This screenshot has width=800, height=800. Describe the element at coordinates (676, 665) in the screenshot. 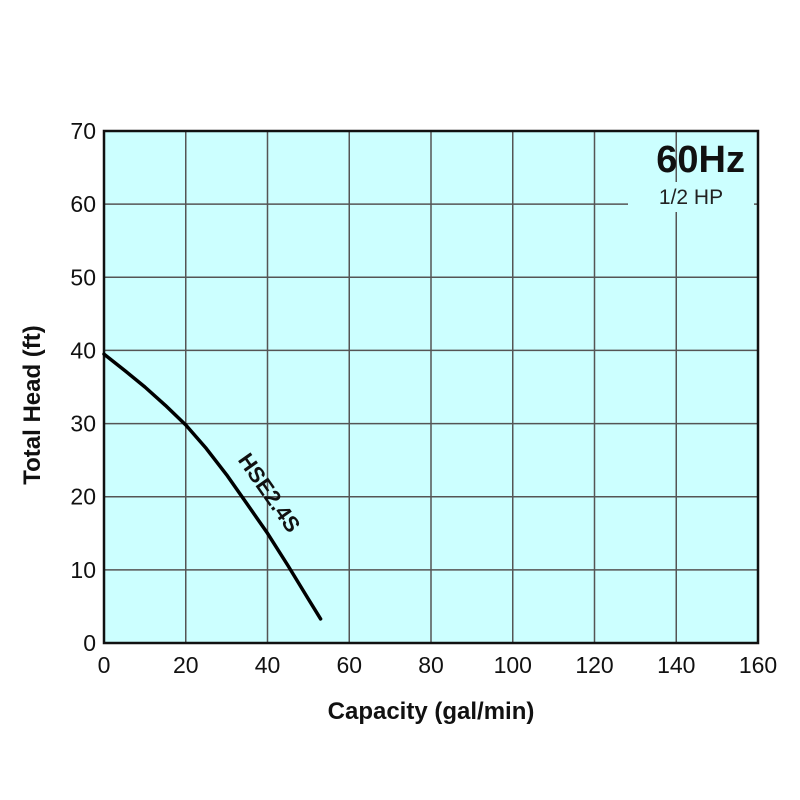

I see `x-tick-label: 140` at that location.